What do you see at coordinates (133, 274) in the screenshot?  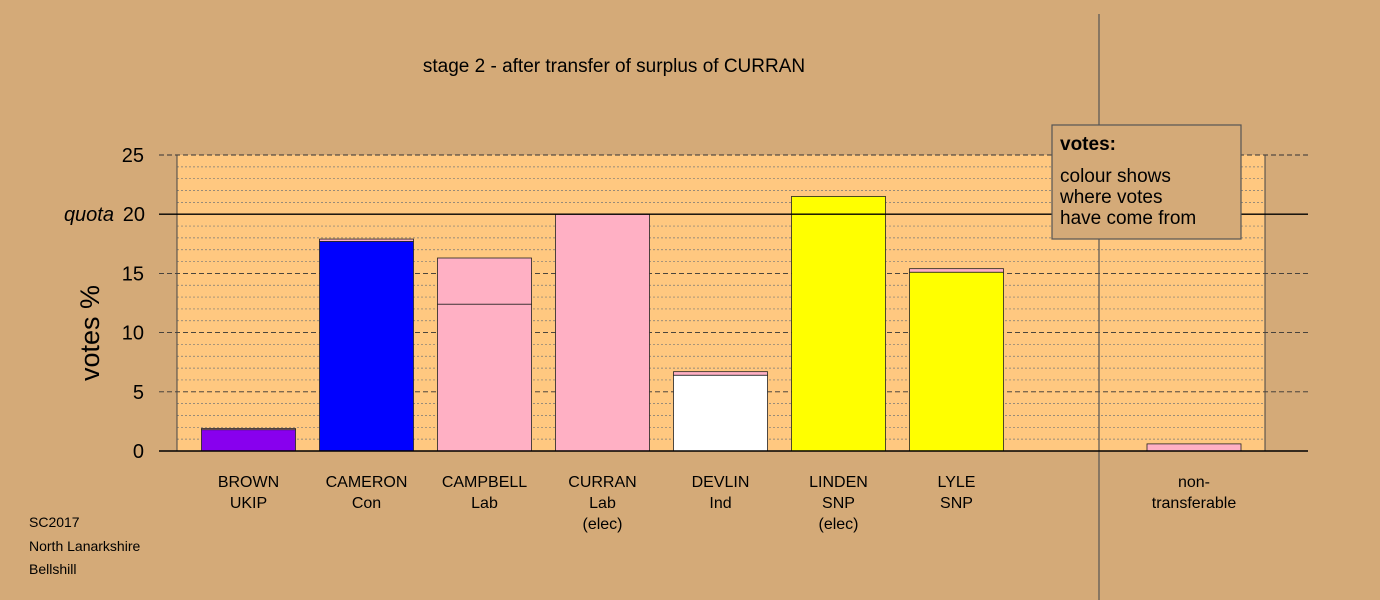 I see `y-tick-label: 15` at bounding box center [133, 274].